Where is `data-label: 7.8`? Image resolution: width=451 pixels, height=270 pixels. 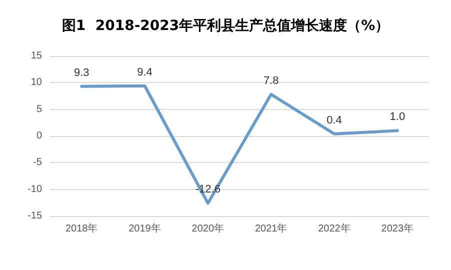
data-label: 7.8 is located at coordinates (271, 80).